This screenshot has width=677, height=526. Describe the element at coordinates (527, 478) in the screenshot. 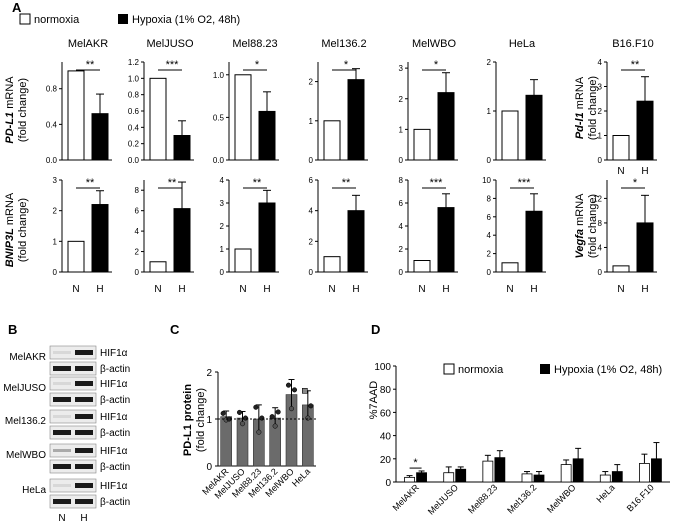

I see `panel-d-bar-mel136-2-normoxia` at that location.